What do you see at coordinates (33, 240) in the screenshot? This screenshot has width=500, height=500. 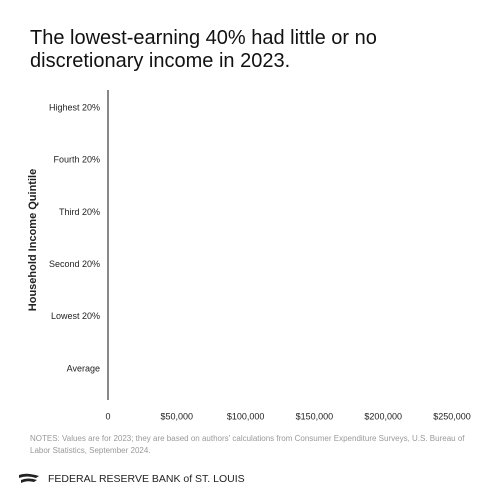 I see `y-axis-label: Household Income Quintile` at bounding box center [33, 240].